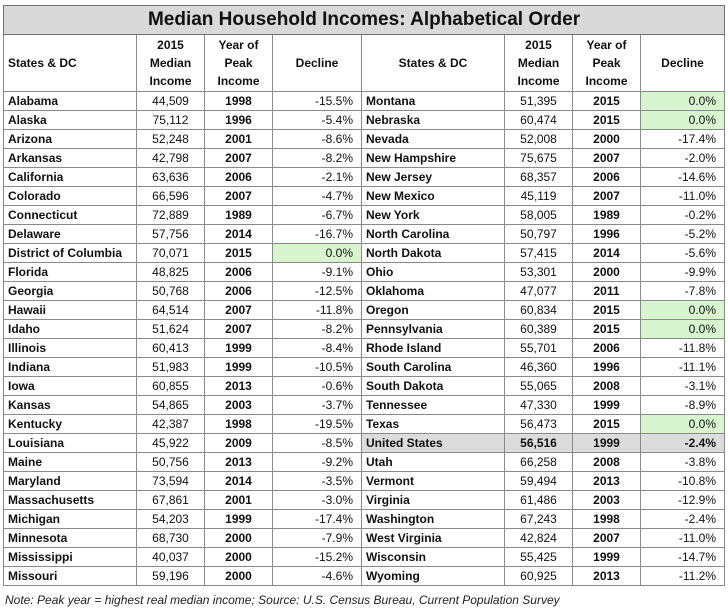  Describe the element at coordinates (682, 291) in the screenshot. I see `decline-value: -7.8%` at that location.